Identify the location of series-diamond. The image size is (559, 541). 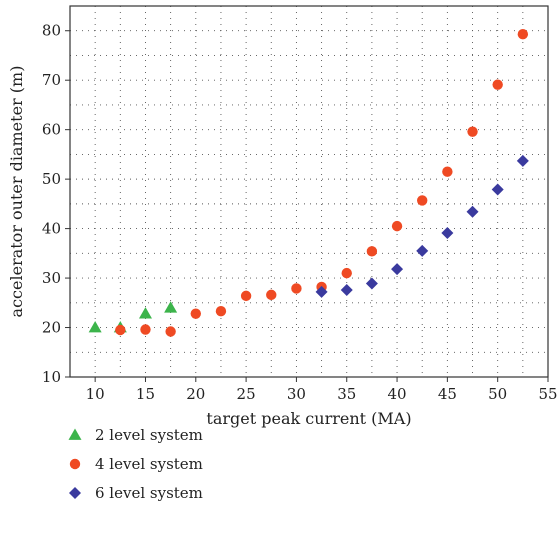
(422, 226).